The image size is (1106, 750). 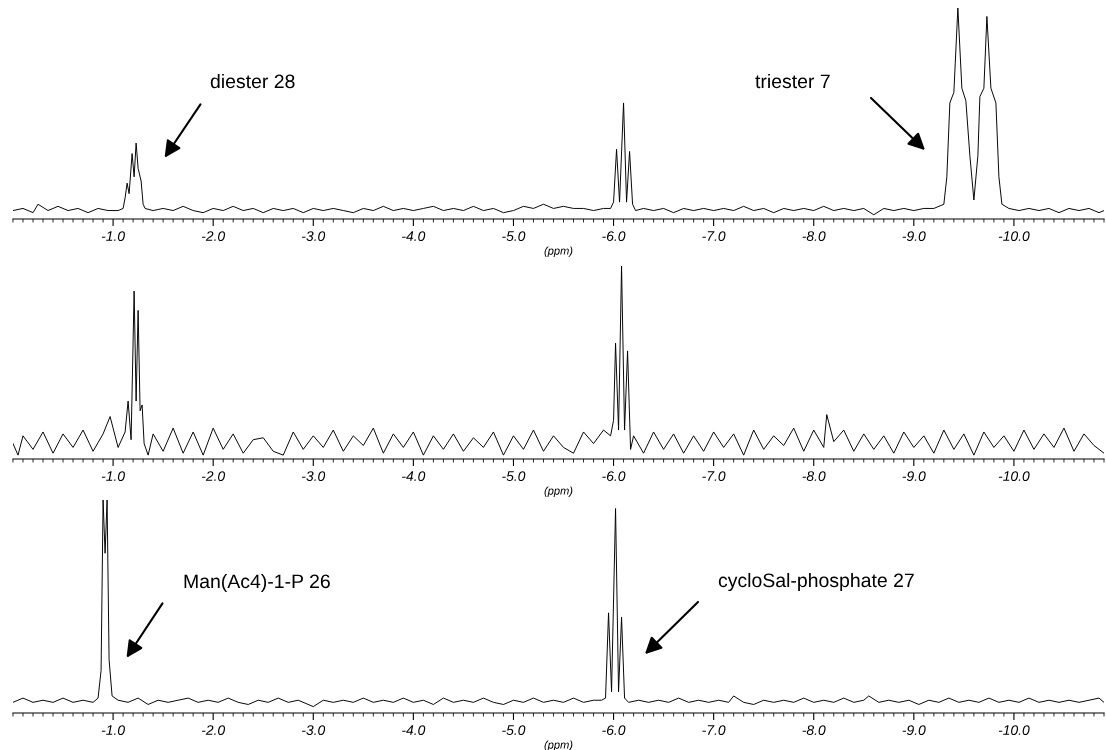 What do you see at coordinates (252, 81) in the screenshot?
I see `annotation: diester 28` at bounding box center [252, 81].